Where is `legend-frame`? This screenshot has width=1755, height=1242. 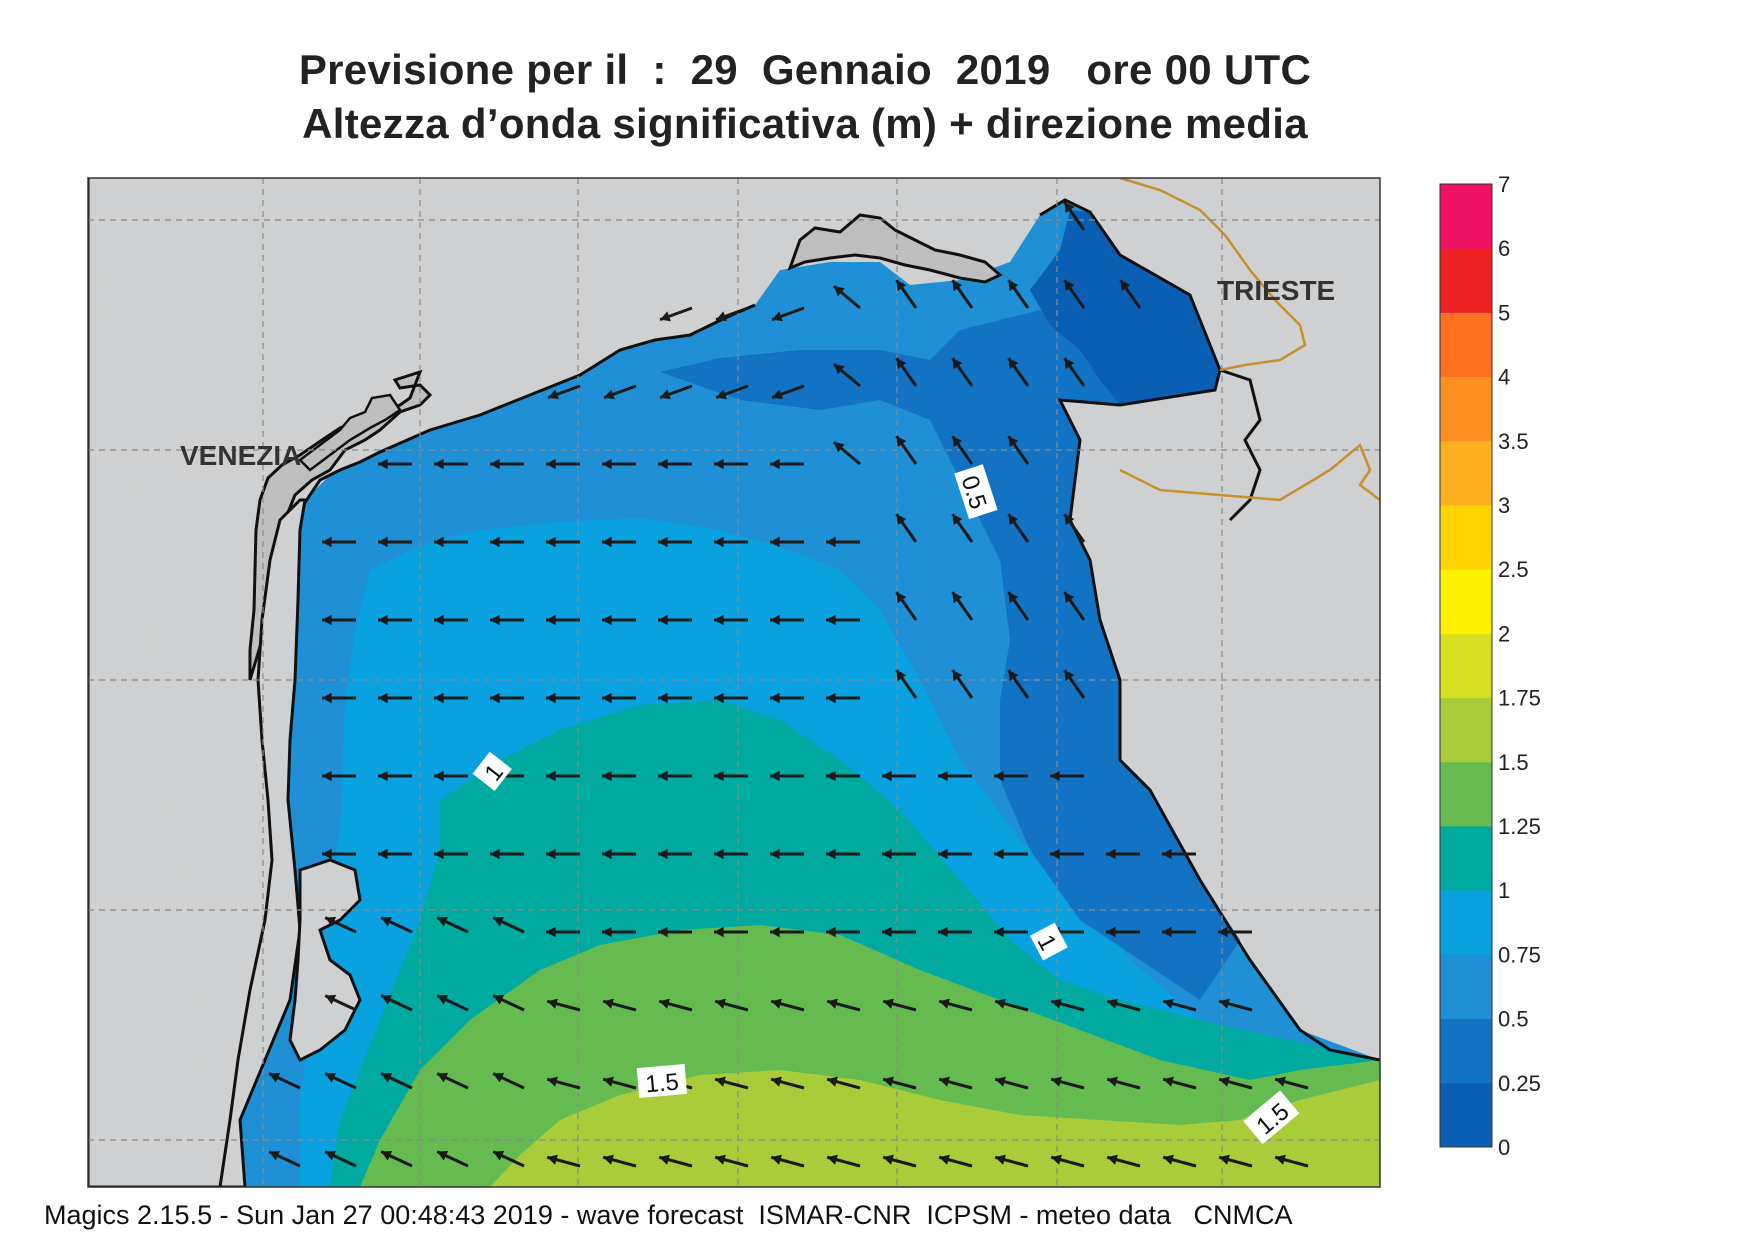
legend-frame is located at coordinates (1466, 665).